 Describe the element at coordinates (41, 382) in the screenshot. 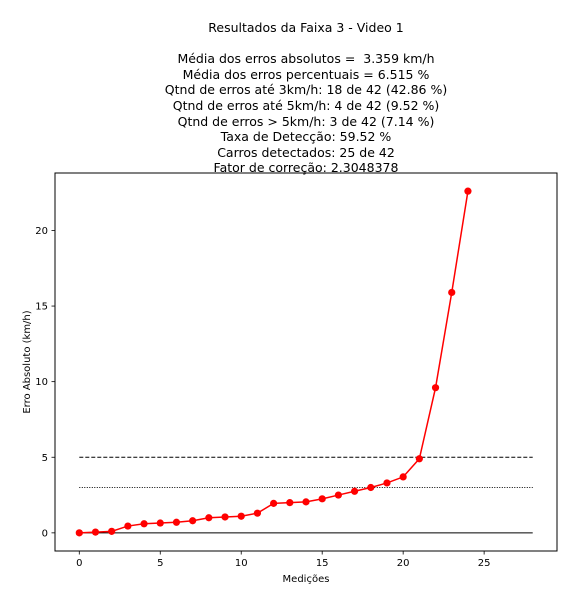

I see `y-tick-label: 10` at that location.